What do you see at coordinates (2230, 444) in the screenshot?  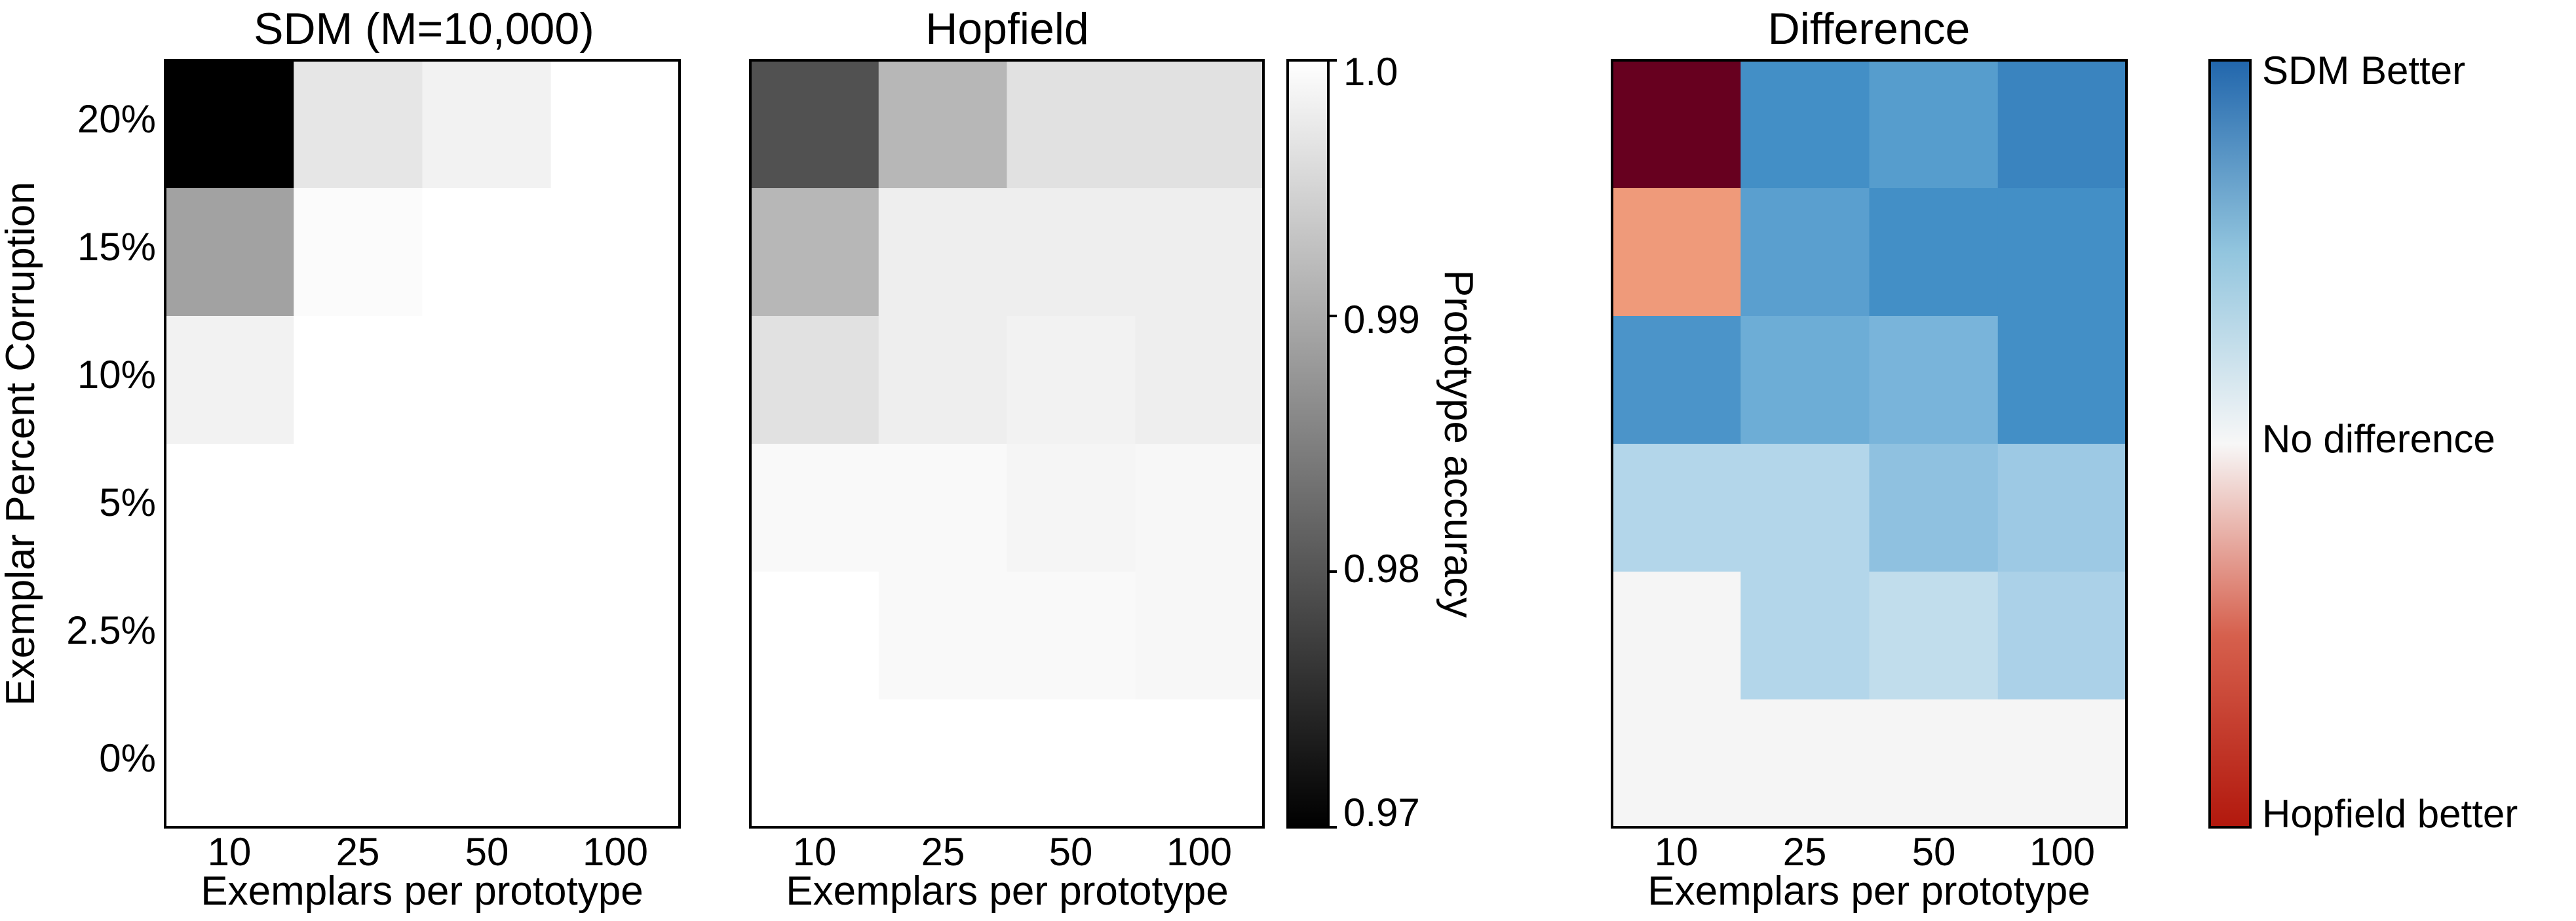 I see `colorbar-gradient` at bounding box center [2230, 444].